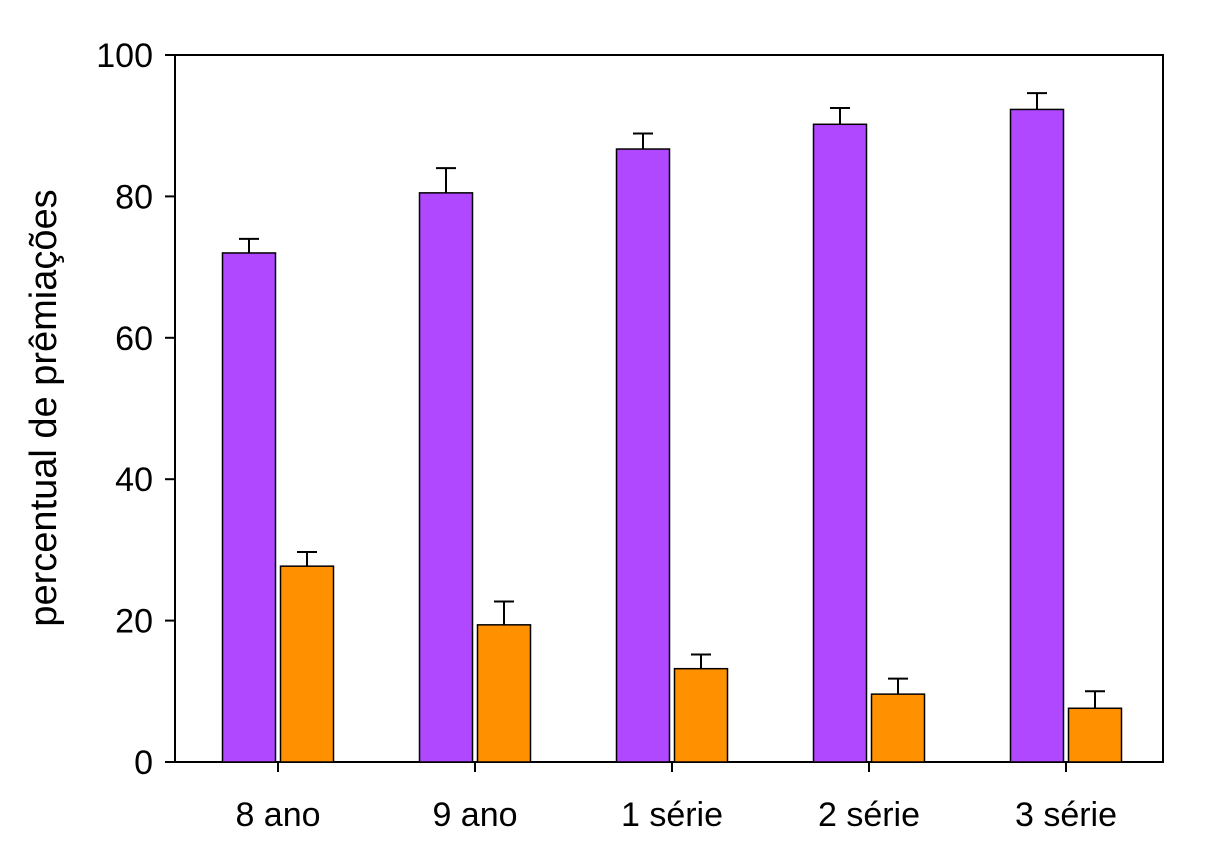 The image size is (1217, 864). I want to click on y-tick-label: 80, so click(134, 197).